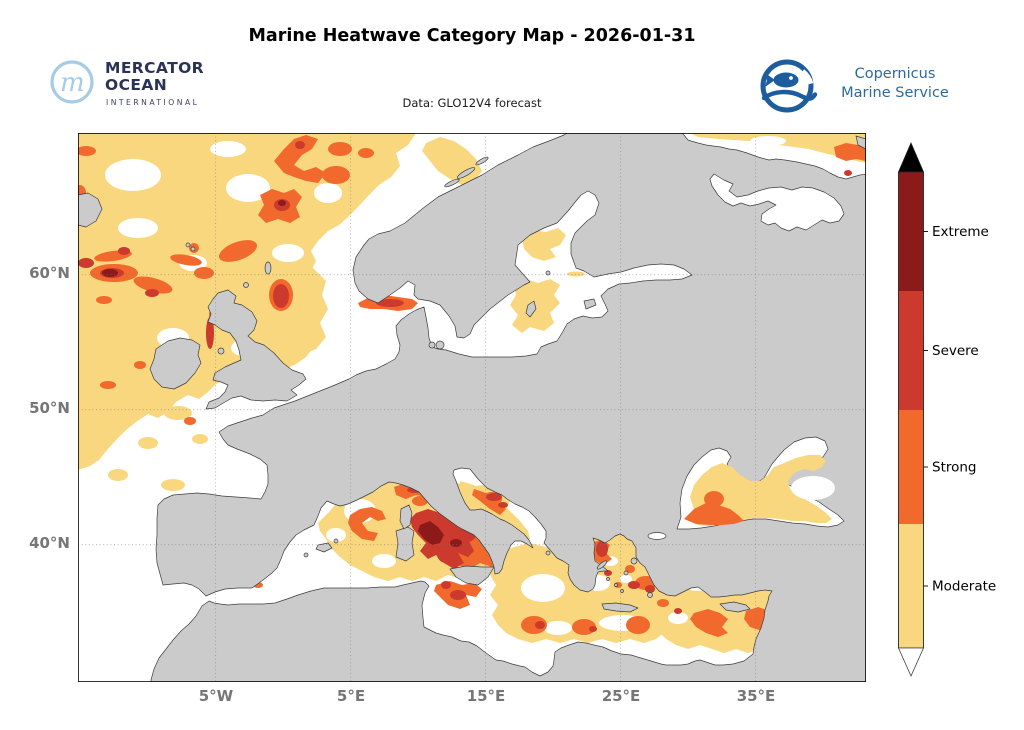  Describe the element at coordinates (155, 68) in the screenshot. I see `mercator-line1: MERCATOR` at that location.